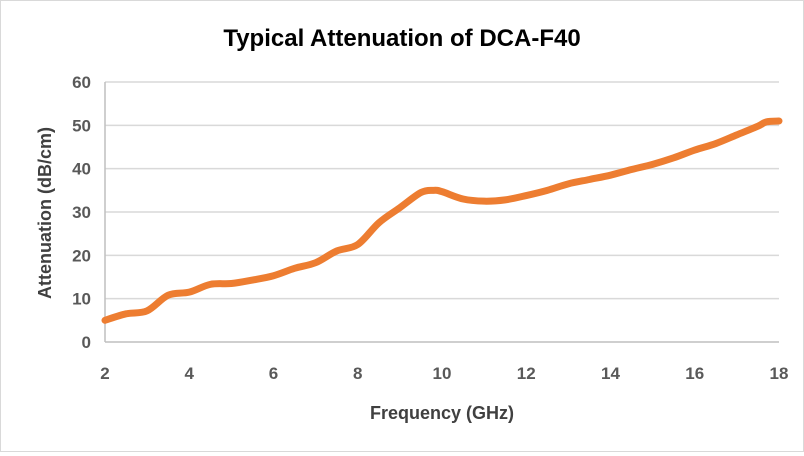 The width and height of the screenshot is (804, 456). What do you see at coordinates (81, 125) in the screenshot?
I see `y-tick-label: 50` at bounding box center [81, 125].